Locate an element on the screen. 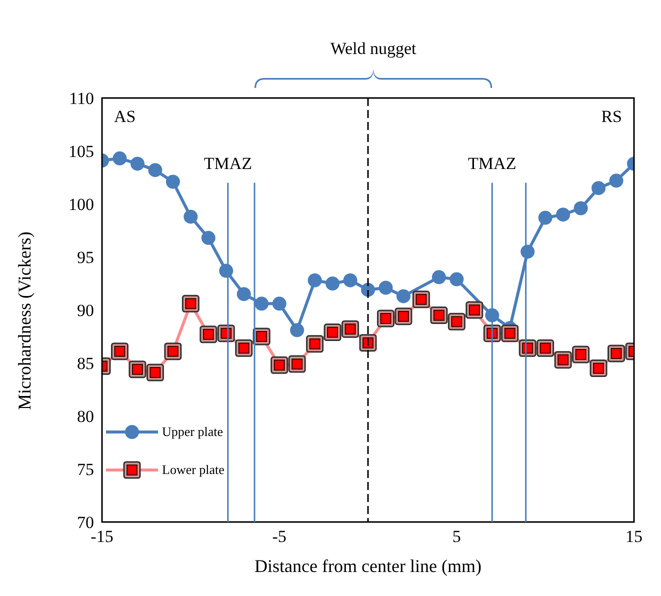 The width and height of the screenshot is (661, 596). legend-label: Upper plate is located at coordinates (193, 432).